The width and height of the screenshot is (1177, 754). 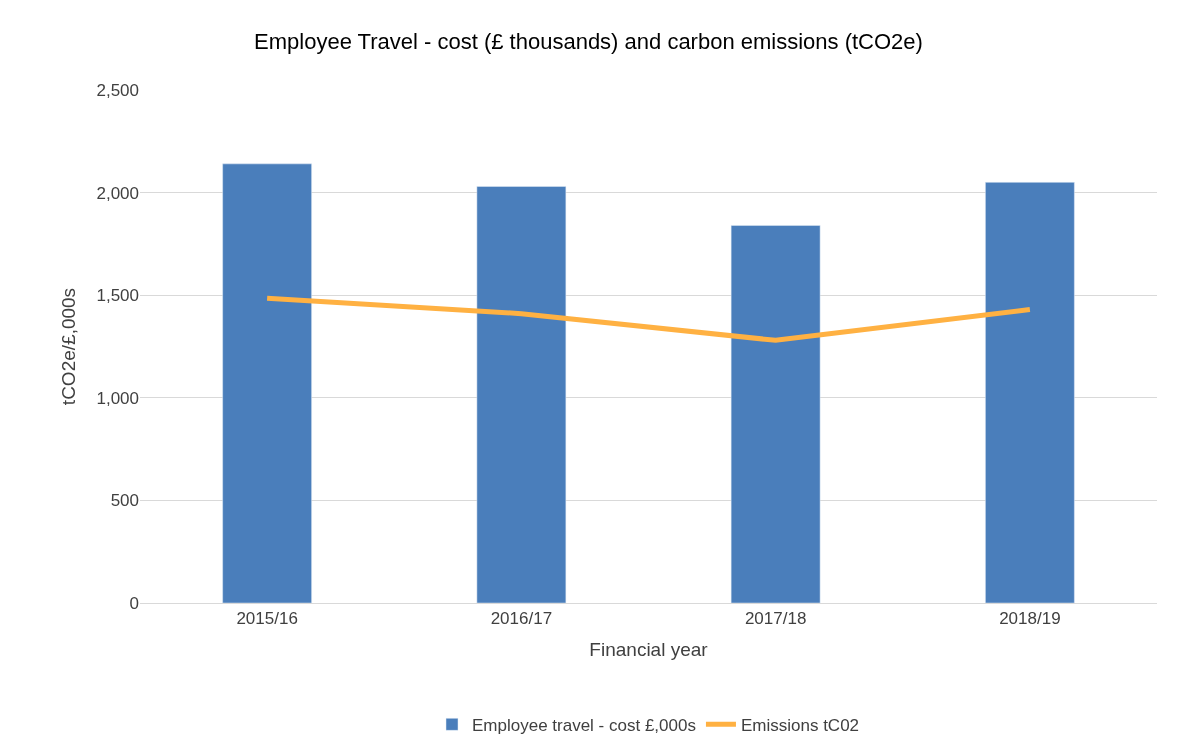 What do you see at coordinates (521, 619) in the screenshot?
I see `x-tick-label: 2016/17` at bounding box center [521, 619].